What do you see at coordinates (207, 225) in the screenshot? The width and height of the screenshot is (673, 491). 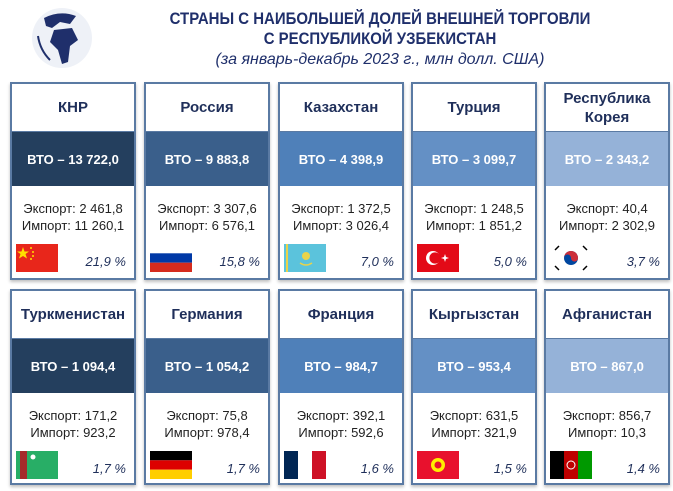 I see `import-value: Импорт: 6 576,1` at bounding box center [207, 225].